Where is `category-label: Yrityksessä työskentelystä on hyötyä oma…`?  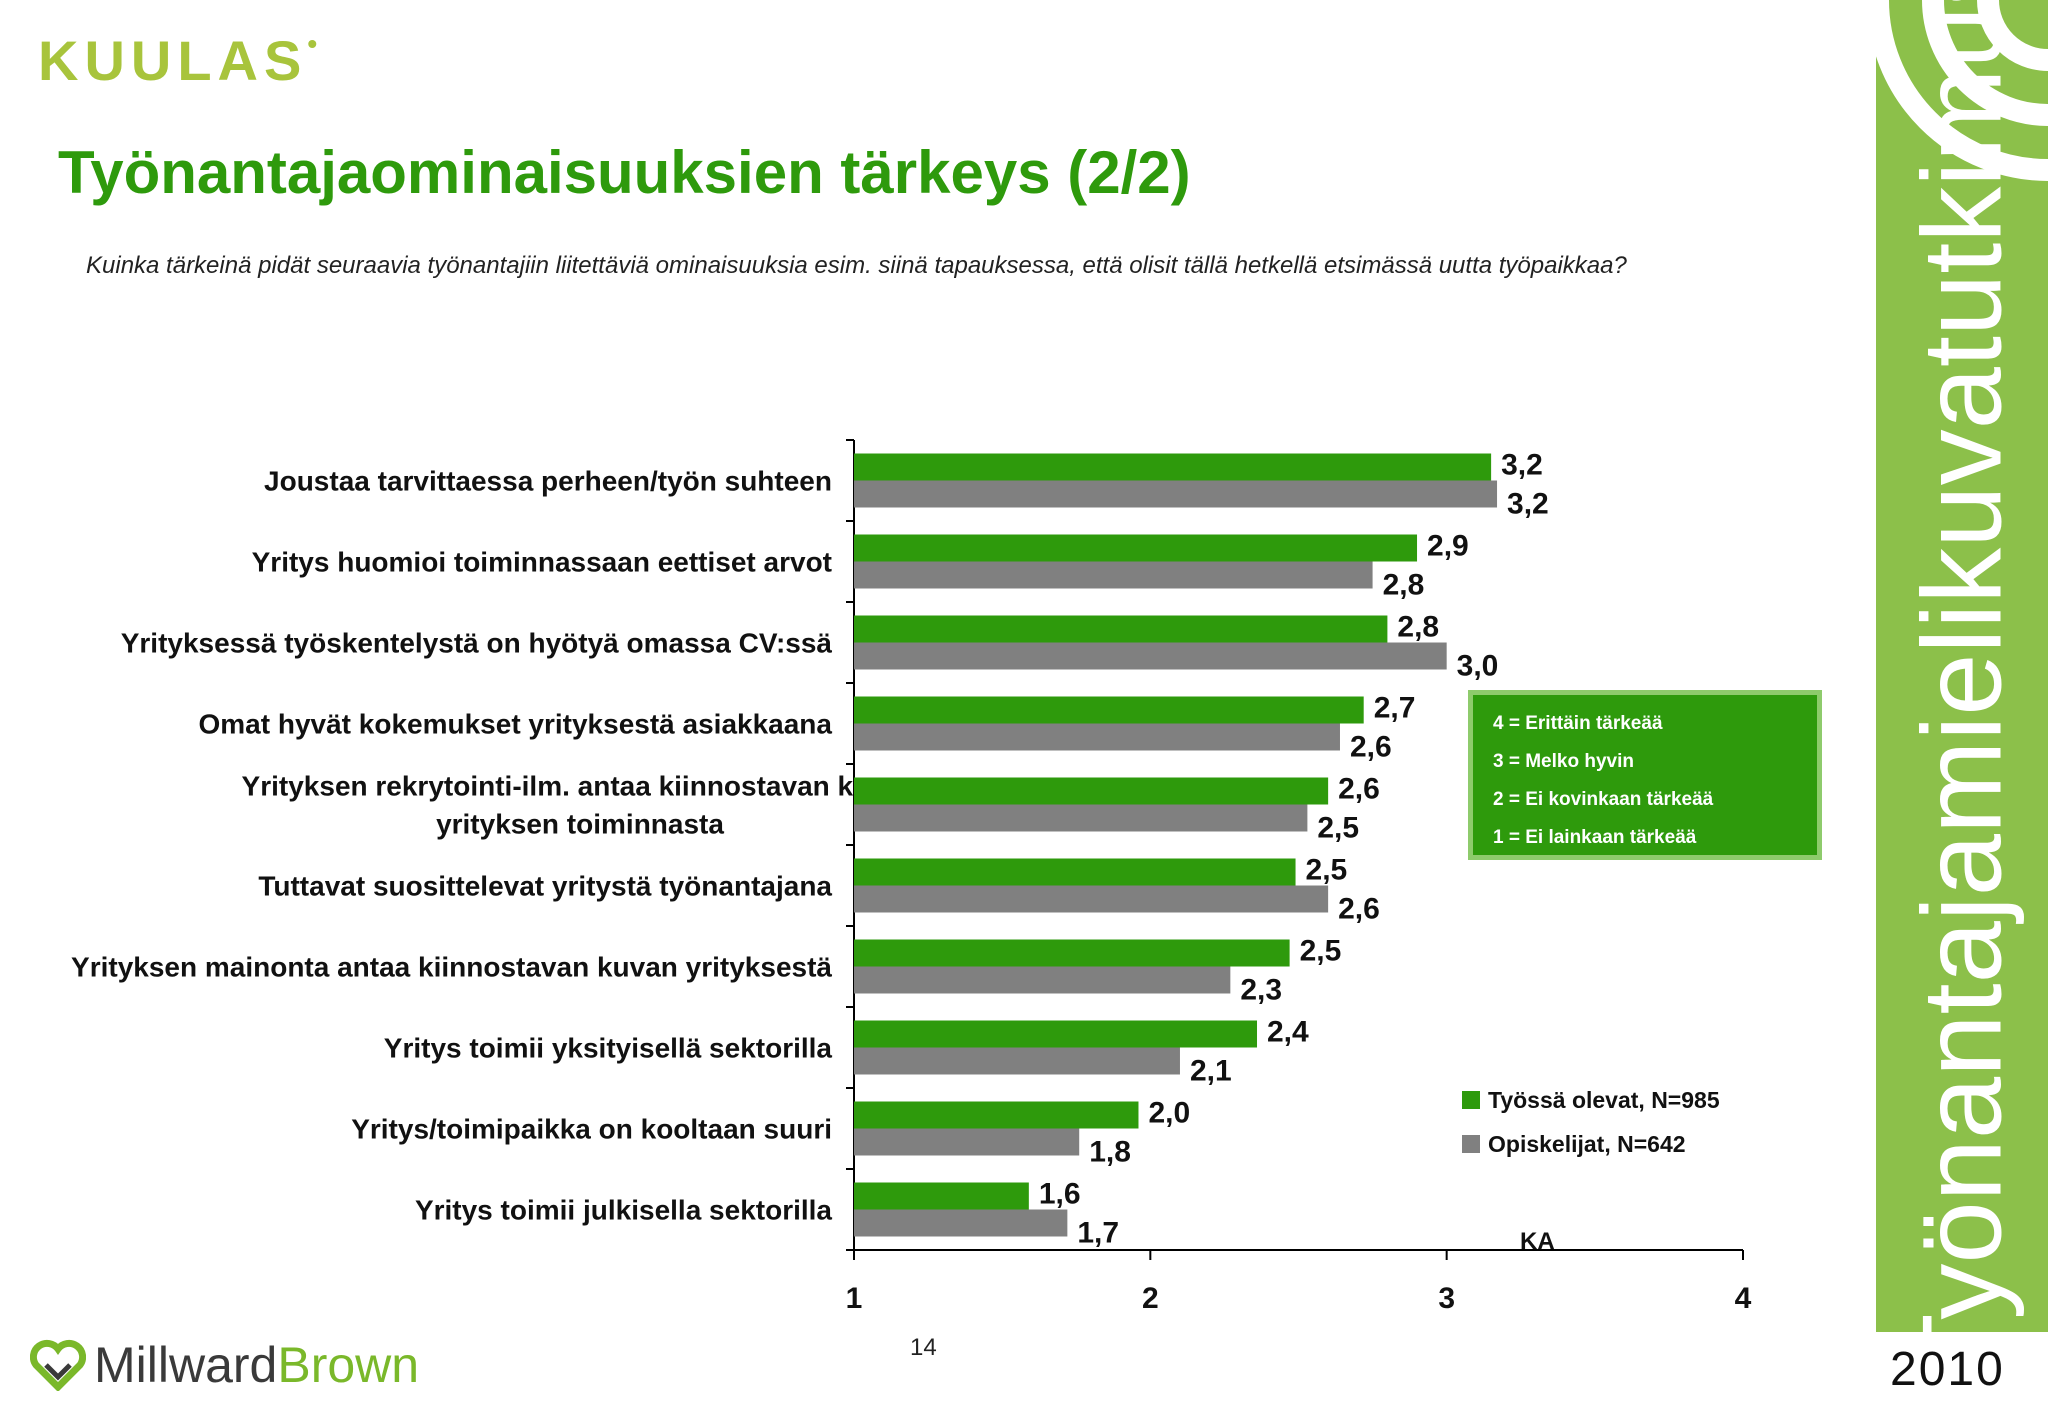
category-label: Yrityksessä työskentelystä on hyötyä oma… is located at coordinates (477, 643).